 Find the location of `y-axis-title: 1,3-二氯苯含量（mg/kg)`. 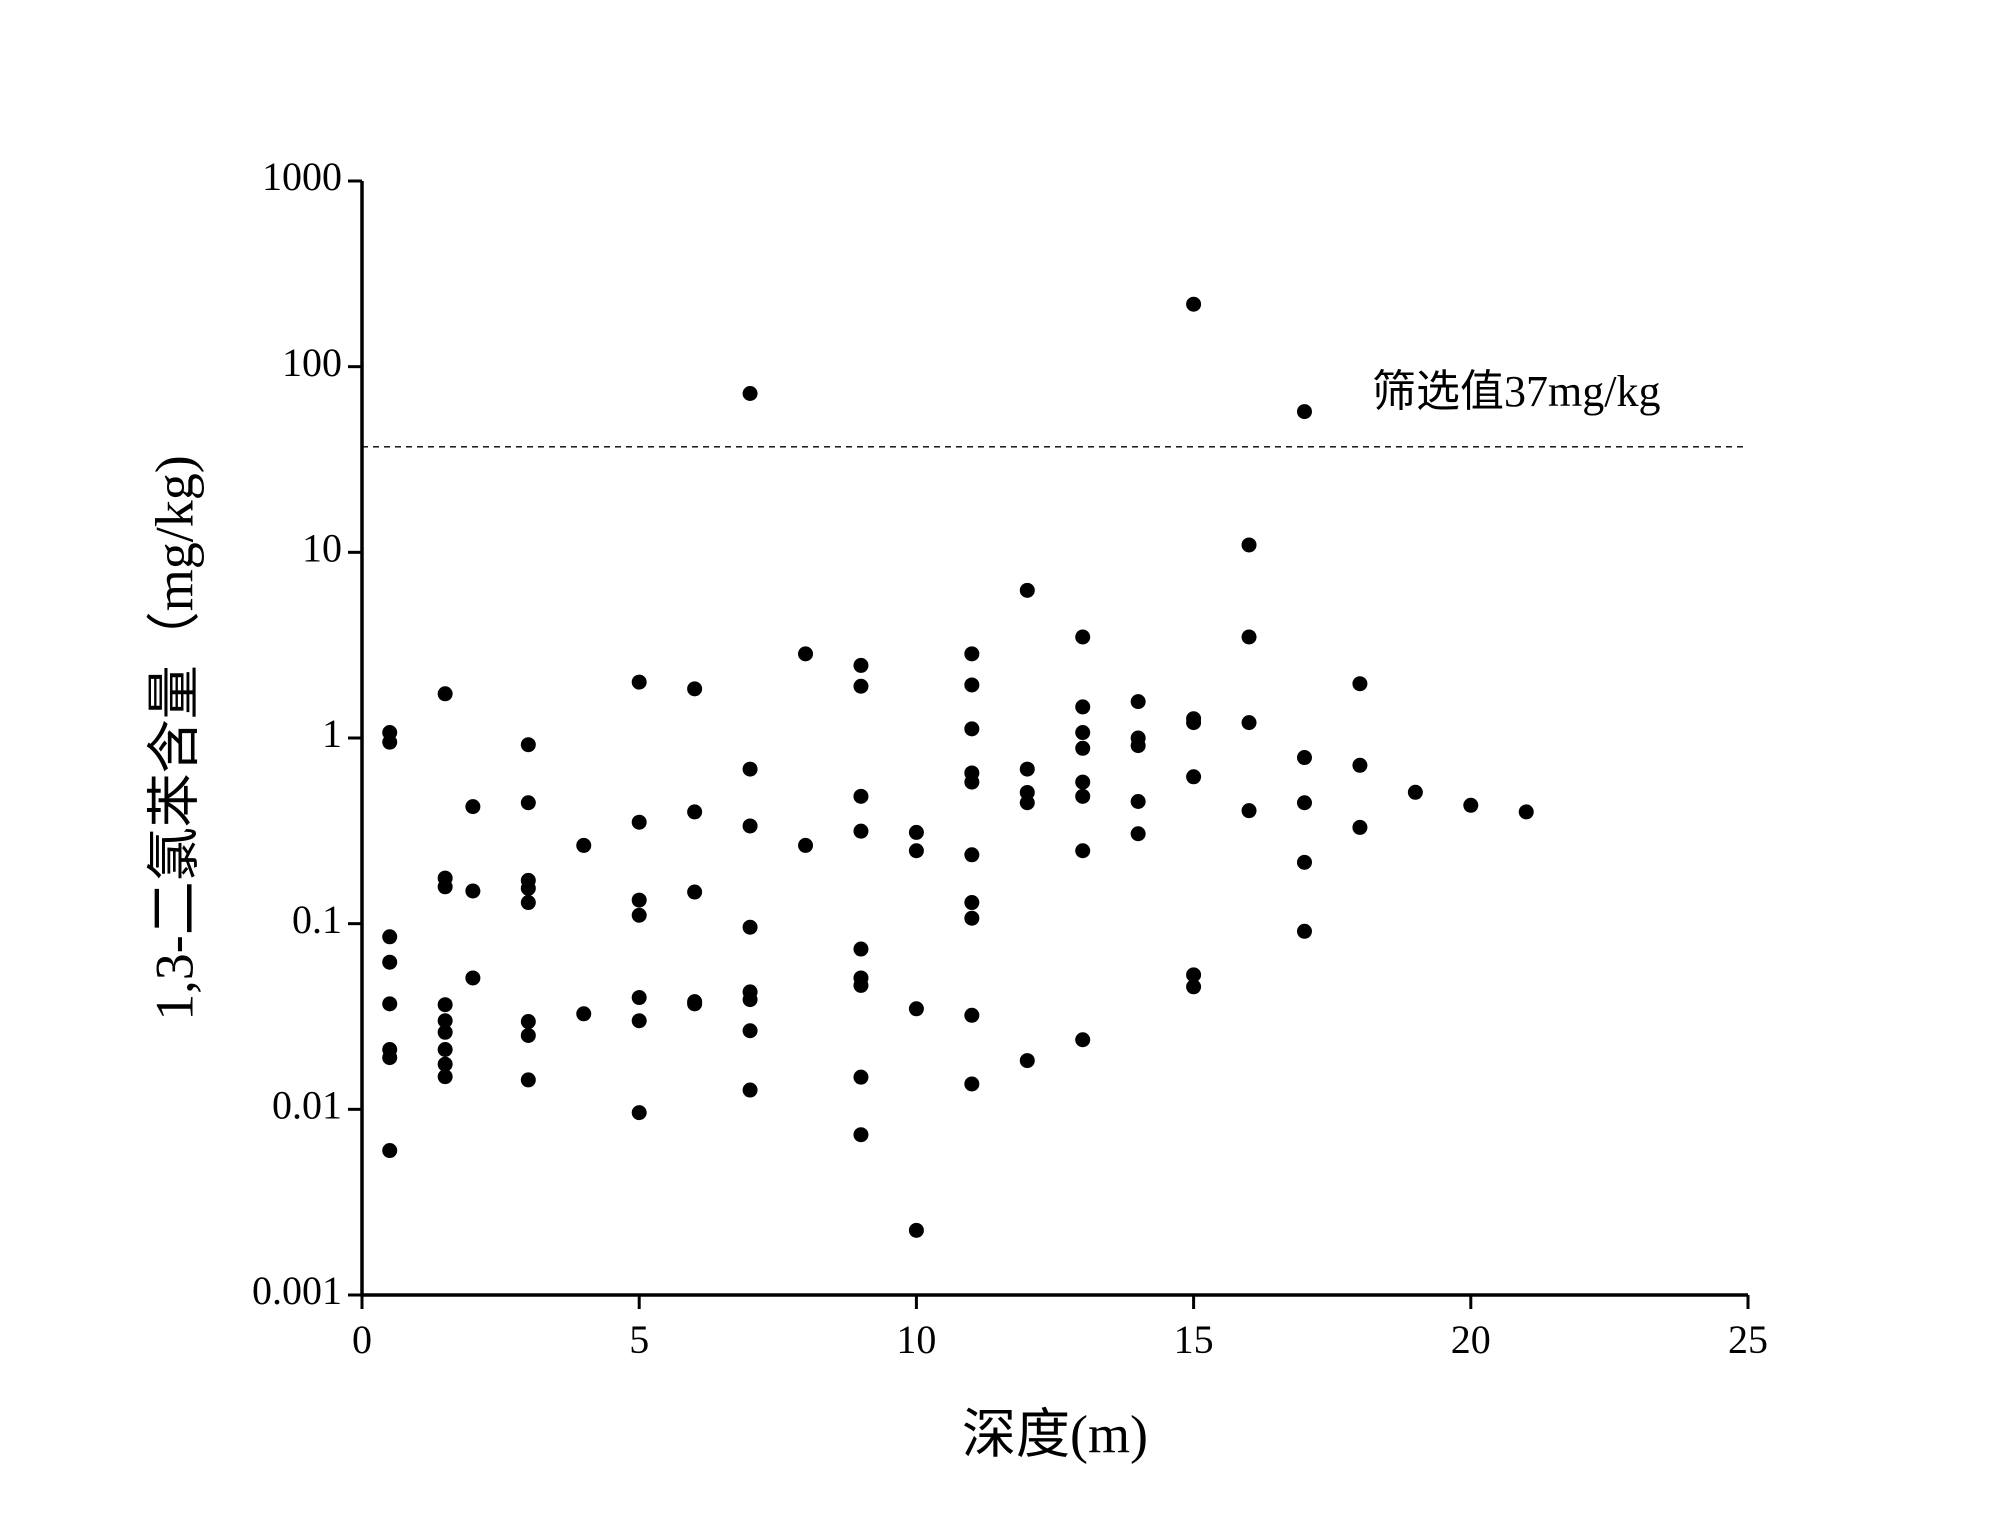

y-axis-title: 1,3-二氯苯含量（mg/kg) is located at coordinates (174, 737).